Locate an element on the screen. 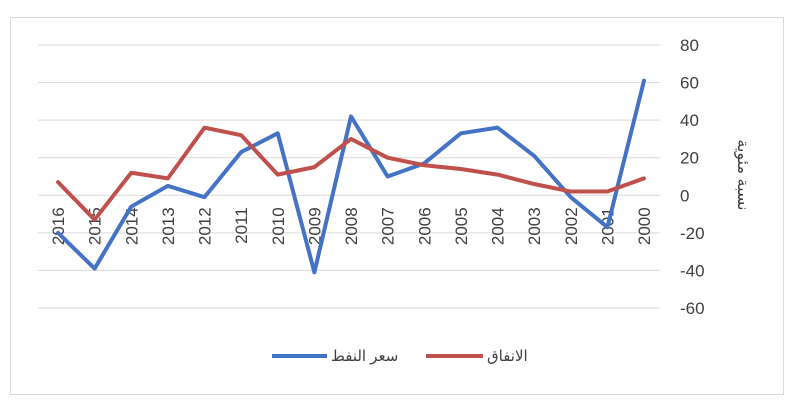 This screenshot has height=410, width=800. x-tick-label: 2006 is located at coordinates (424, 226).